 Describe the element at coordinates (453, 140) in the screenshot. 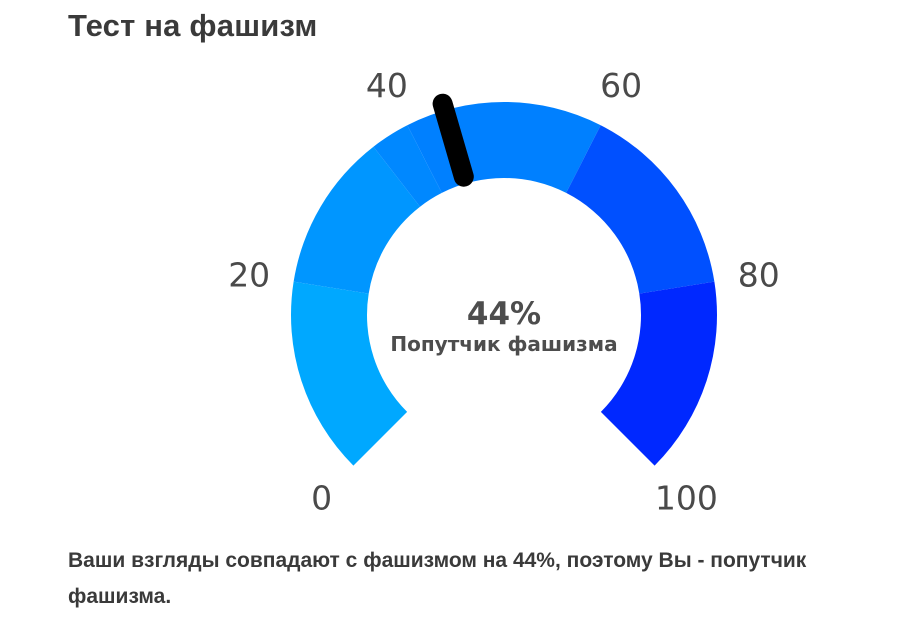

I see `gauge-needle` at that location.